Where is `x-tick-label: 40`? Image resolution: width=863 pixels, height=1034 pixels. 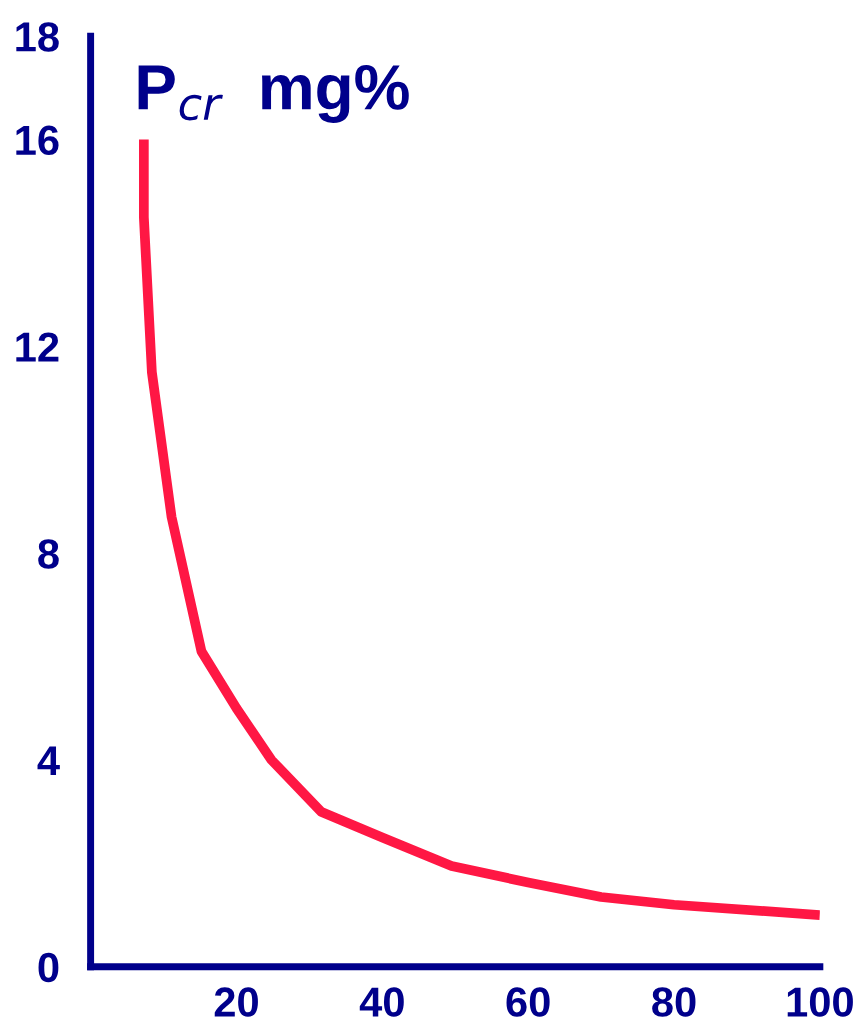
x-tick-label: 40 is located at coordinates (381, 1002).